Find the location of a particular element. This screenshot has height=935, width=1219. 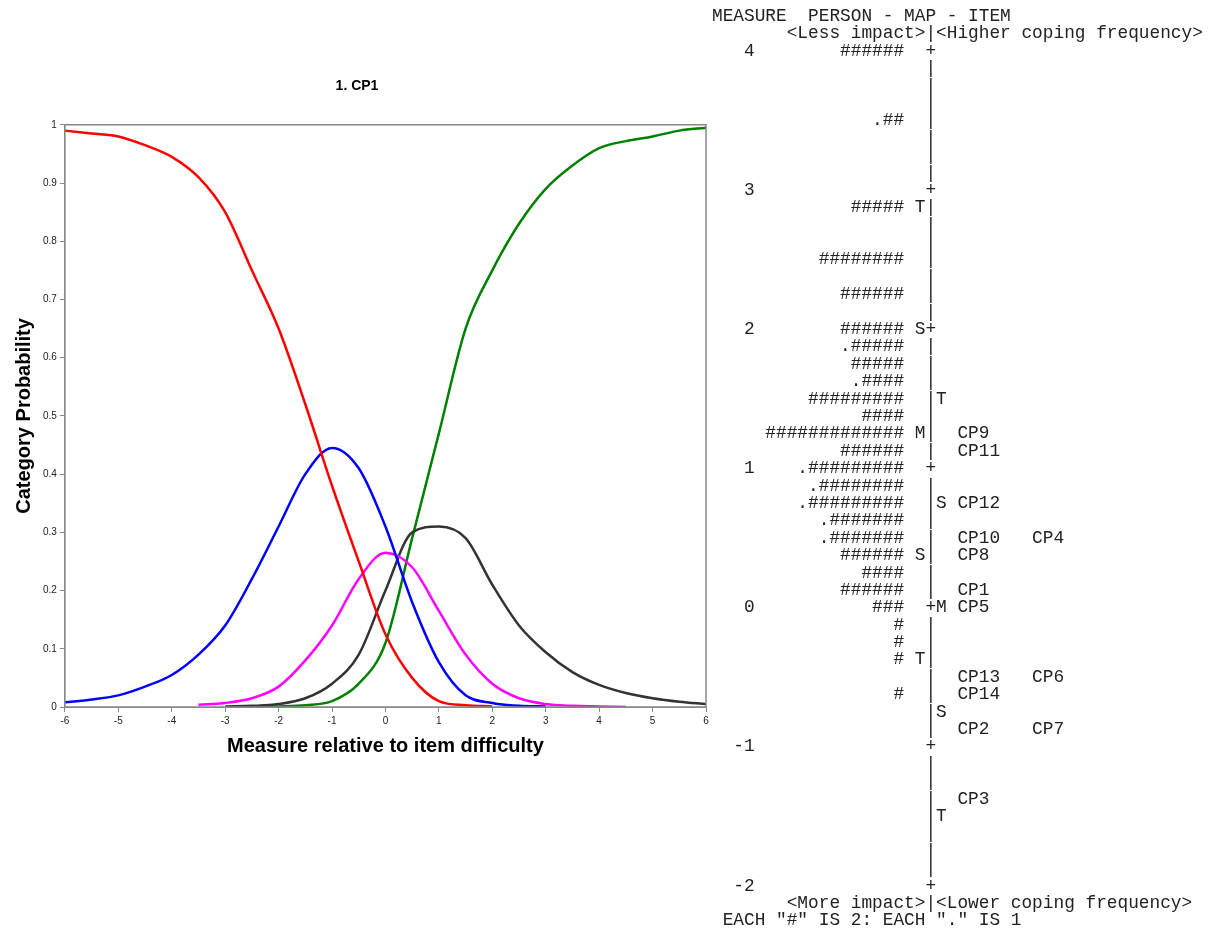

y-tick-label: 0.9 is located at coordinates (50, 182).